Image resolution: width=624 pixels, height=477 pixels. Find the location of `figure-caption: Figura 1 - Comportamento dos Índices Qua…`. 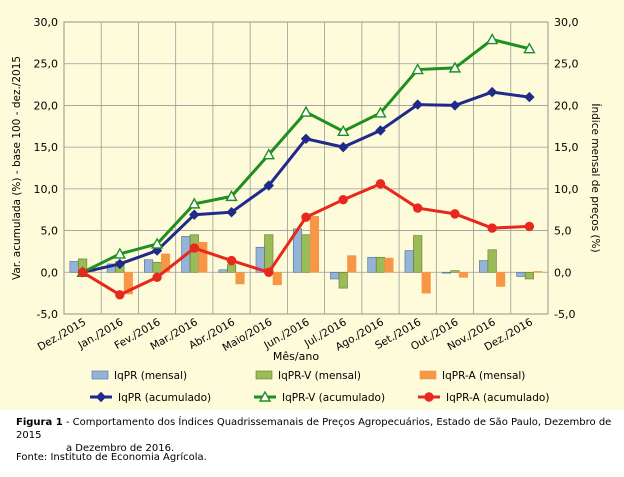

figure-caption: Figura 1 - Comportamento dos Índices Qua… is located at coordinates (316, 435).